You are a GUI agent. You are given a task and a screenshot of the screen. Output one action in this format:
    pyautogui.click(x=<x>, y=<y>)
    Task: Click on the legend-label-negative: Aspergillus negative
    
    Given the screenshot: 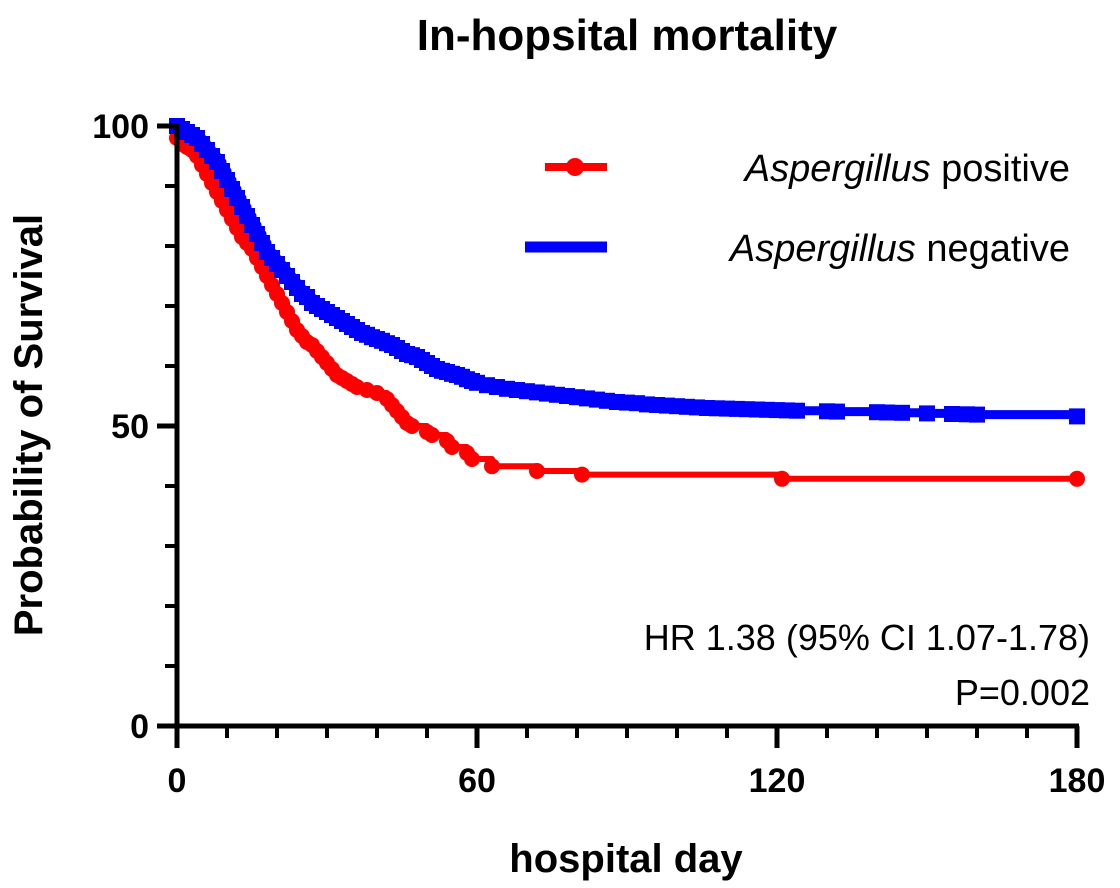 What is the action you would take?
    pyautogui.click(x=899, y=249)
    